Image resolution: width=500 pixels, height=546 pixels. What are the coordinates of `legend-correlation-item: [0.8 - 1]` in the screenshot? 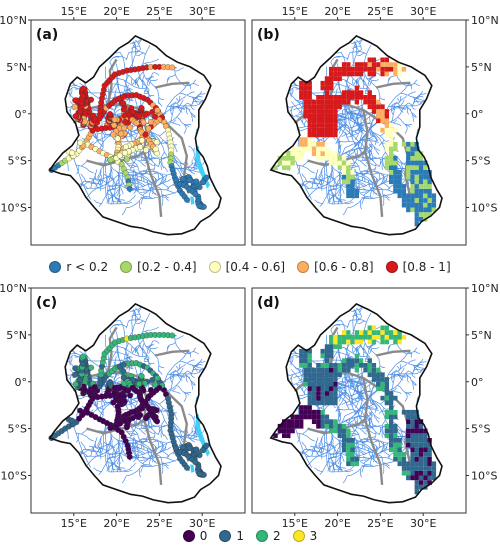 It's located at (418, 267).